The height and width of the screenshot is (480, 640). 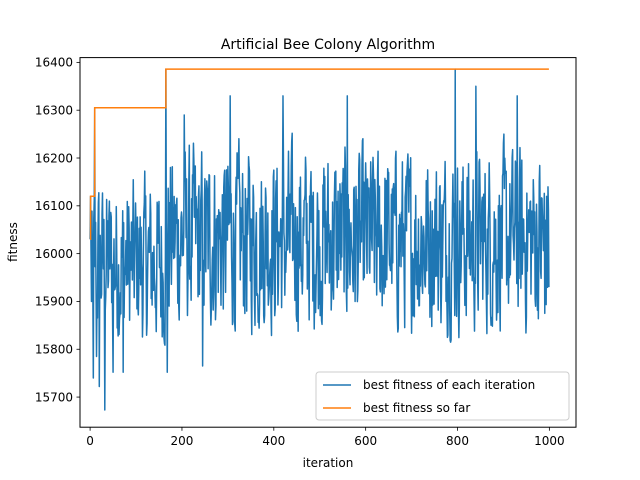 I want to click on legend-box, so click(x=442, y=396).